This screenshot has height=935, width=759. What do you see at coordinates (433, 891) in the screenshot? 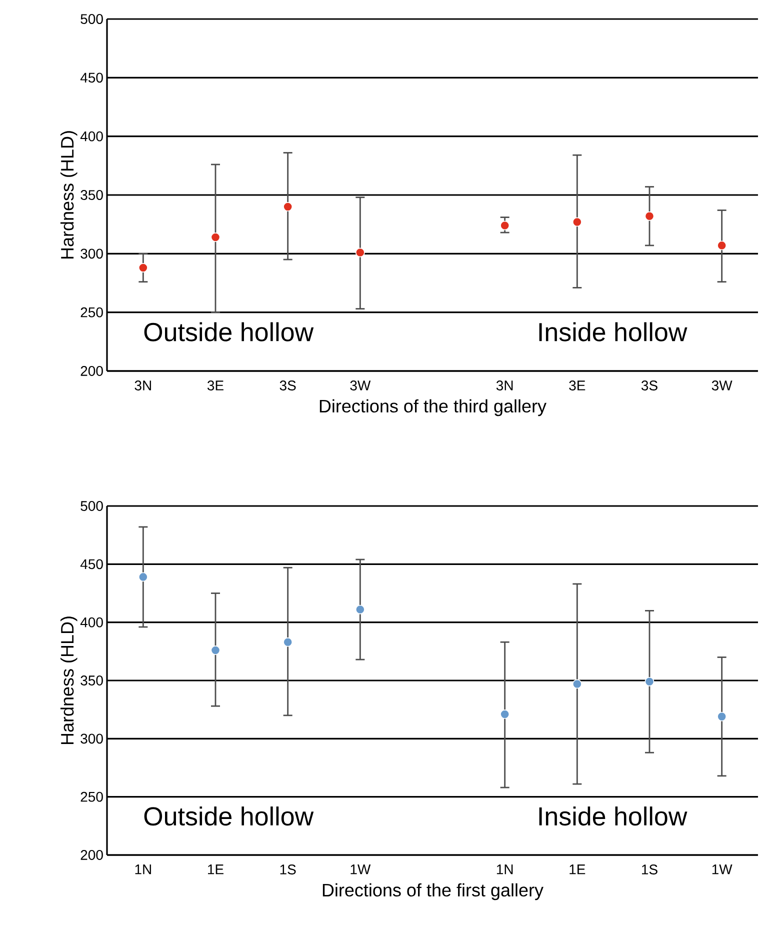
I see `x-axis-title: Directions of the first gallery` at bounding box center [433, 891].